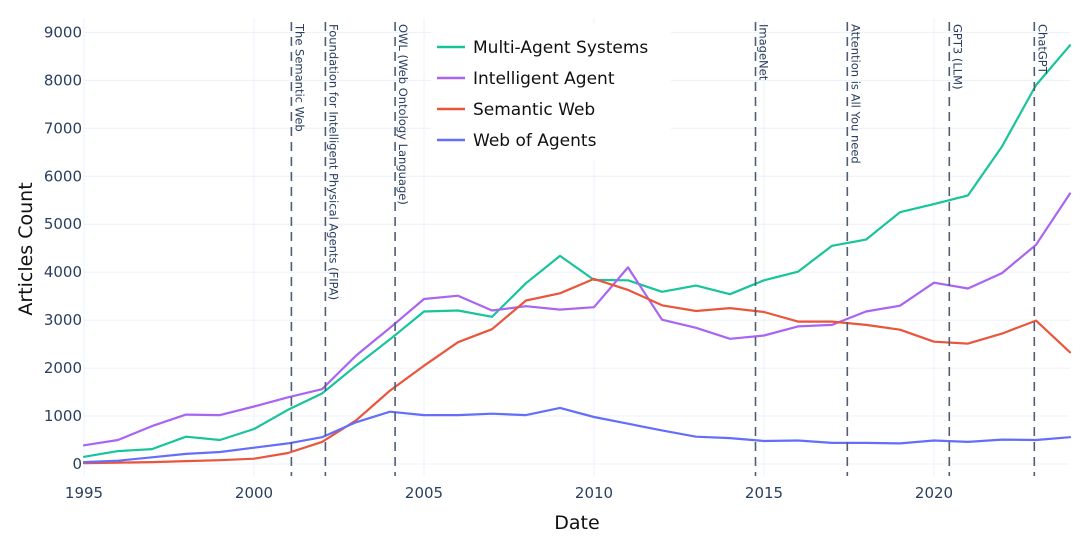 This screenshot has height=540, width=1080. What do you see at coordinates (63, 272) in the screenshot?
I see `y-tick-label: 4000` at bounding box center [63, 272].